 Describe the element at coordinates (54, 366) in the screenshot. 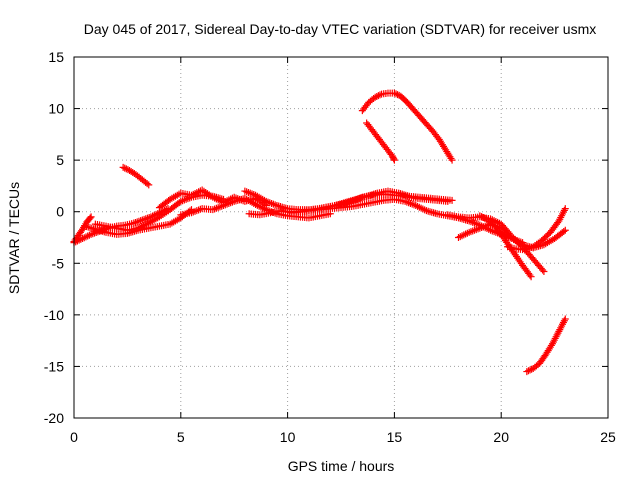

I see `y-tick-label: -15` at that location.